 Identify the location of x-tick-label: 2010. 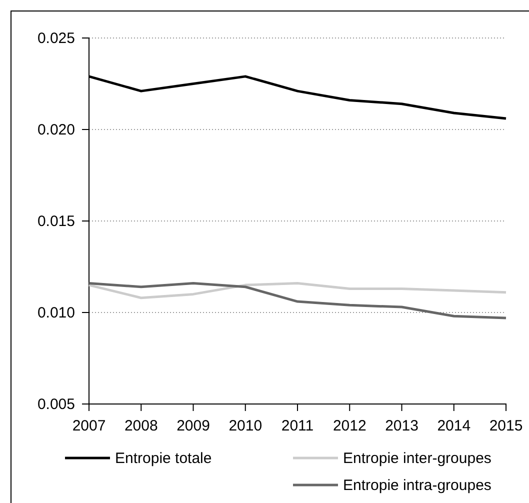
(245, 426).